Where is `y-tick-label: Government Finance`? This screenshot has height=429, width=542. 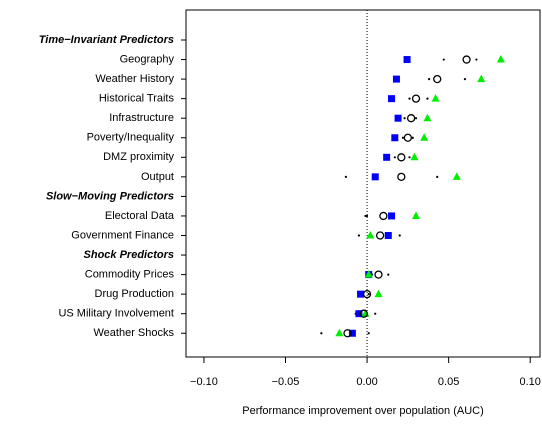
y-tick-label: Government Finance is located at coordinates (122, 235).